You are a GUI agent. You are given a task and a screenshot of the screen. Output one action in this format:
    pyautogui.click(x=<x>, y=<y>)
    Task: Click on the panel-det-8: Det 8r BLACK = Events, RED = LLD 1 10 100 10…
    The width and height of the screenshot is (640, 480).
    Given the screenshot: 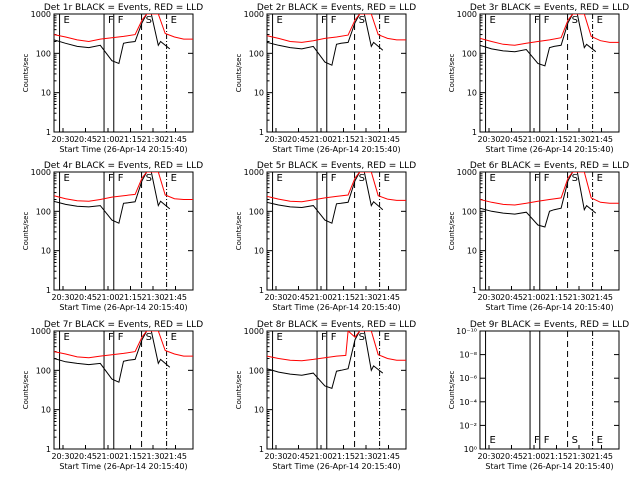 What is the action you would take?
    pyautogui.click(x=325, y=395)
    